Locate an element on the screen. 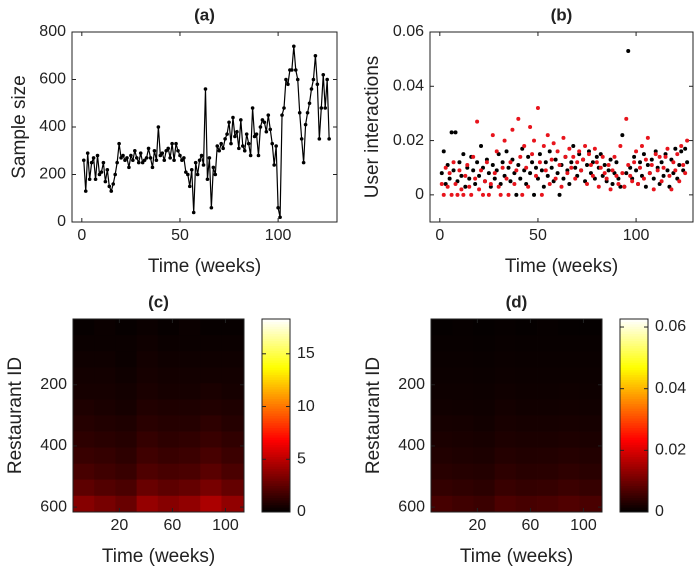 This screenshot has width=694, height=577. colorbar-tick-label: 5 is located at coordinates (301, 458).